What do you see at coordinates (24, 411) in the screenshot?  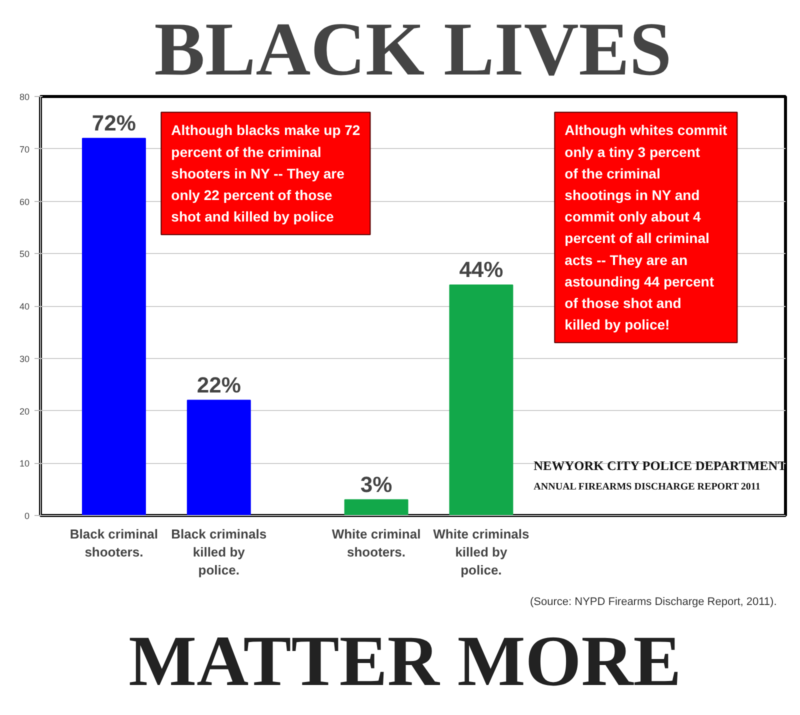 I see `y-tick-label: 20` at bounding box center [24, 411].